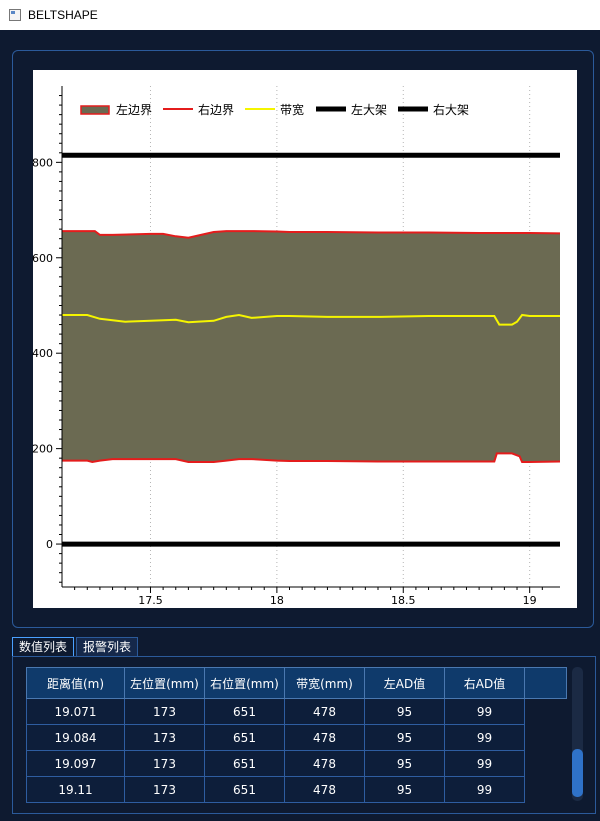 The height and width of the screenshot is (821, 600). Describe the element at coordinates (244, 683) in the screenshot. I see `column-header-right-position: 右位置(mm)` at that location.